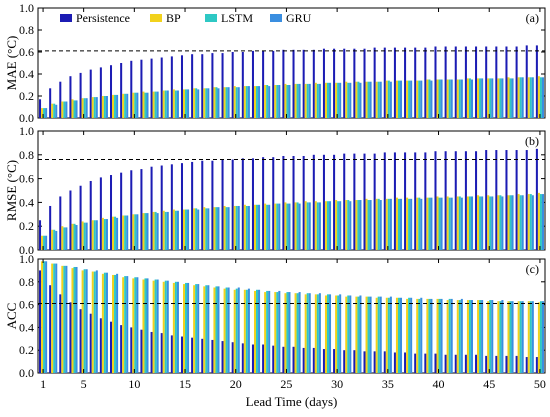  Describe the element at coordinates (26, 373) in the screenshot. I see `y-tick-label: 0.0` at that location.